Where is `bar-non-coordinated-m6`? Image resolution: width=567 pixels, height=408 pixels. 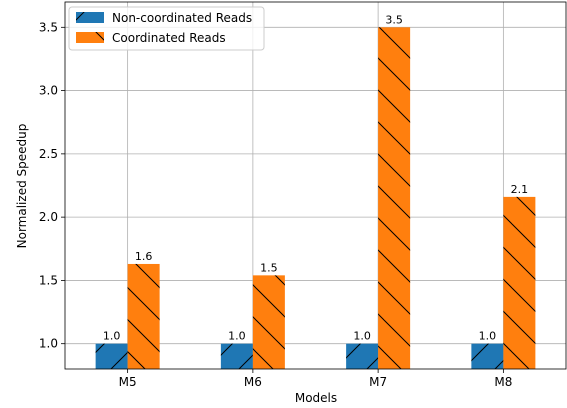
bar-non-coordinated-m6 is located at coordinates (236, 356).